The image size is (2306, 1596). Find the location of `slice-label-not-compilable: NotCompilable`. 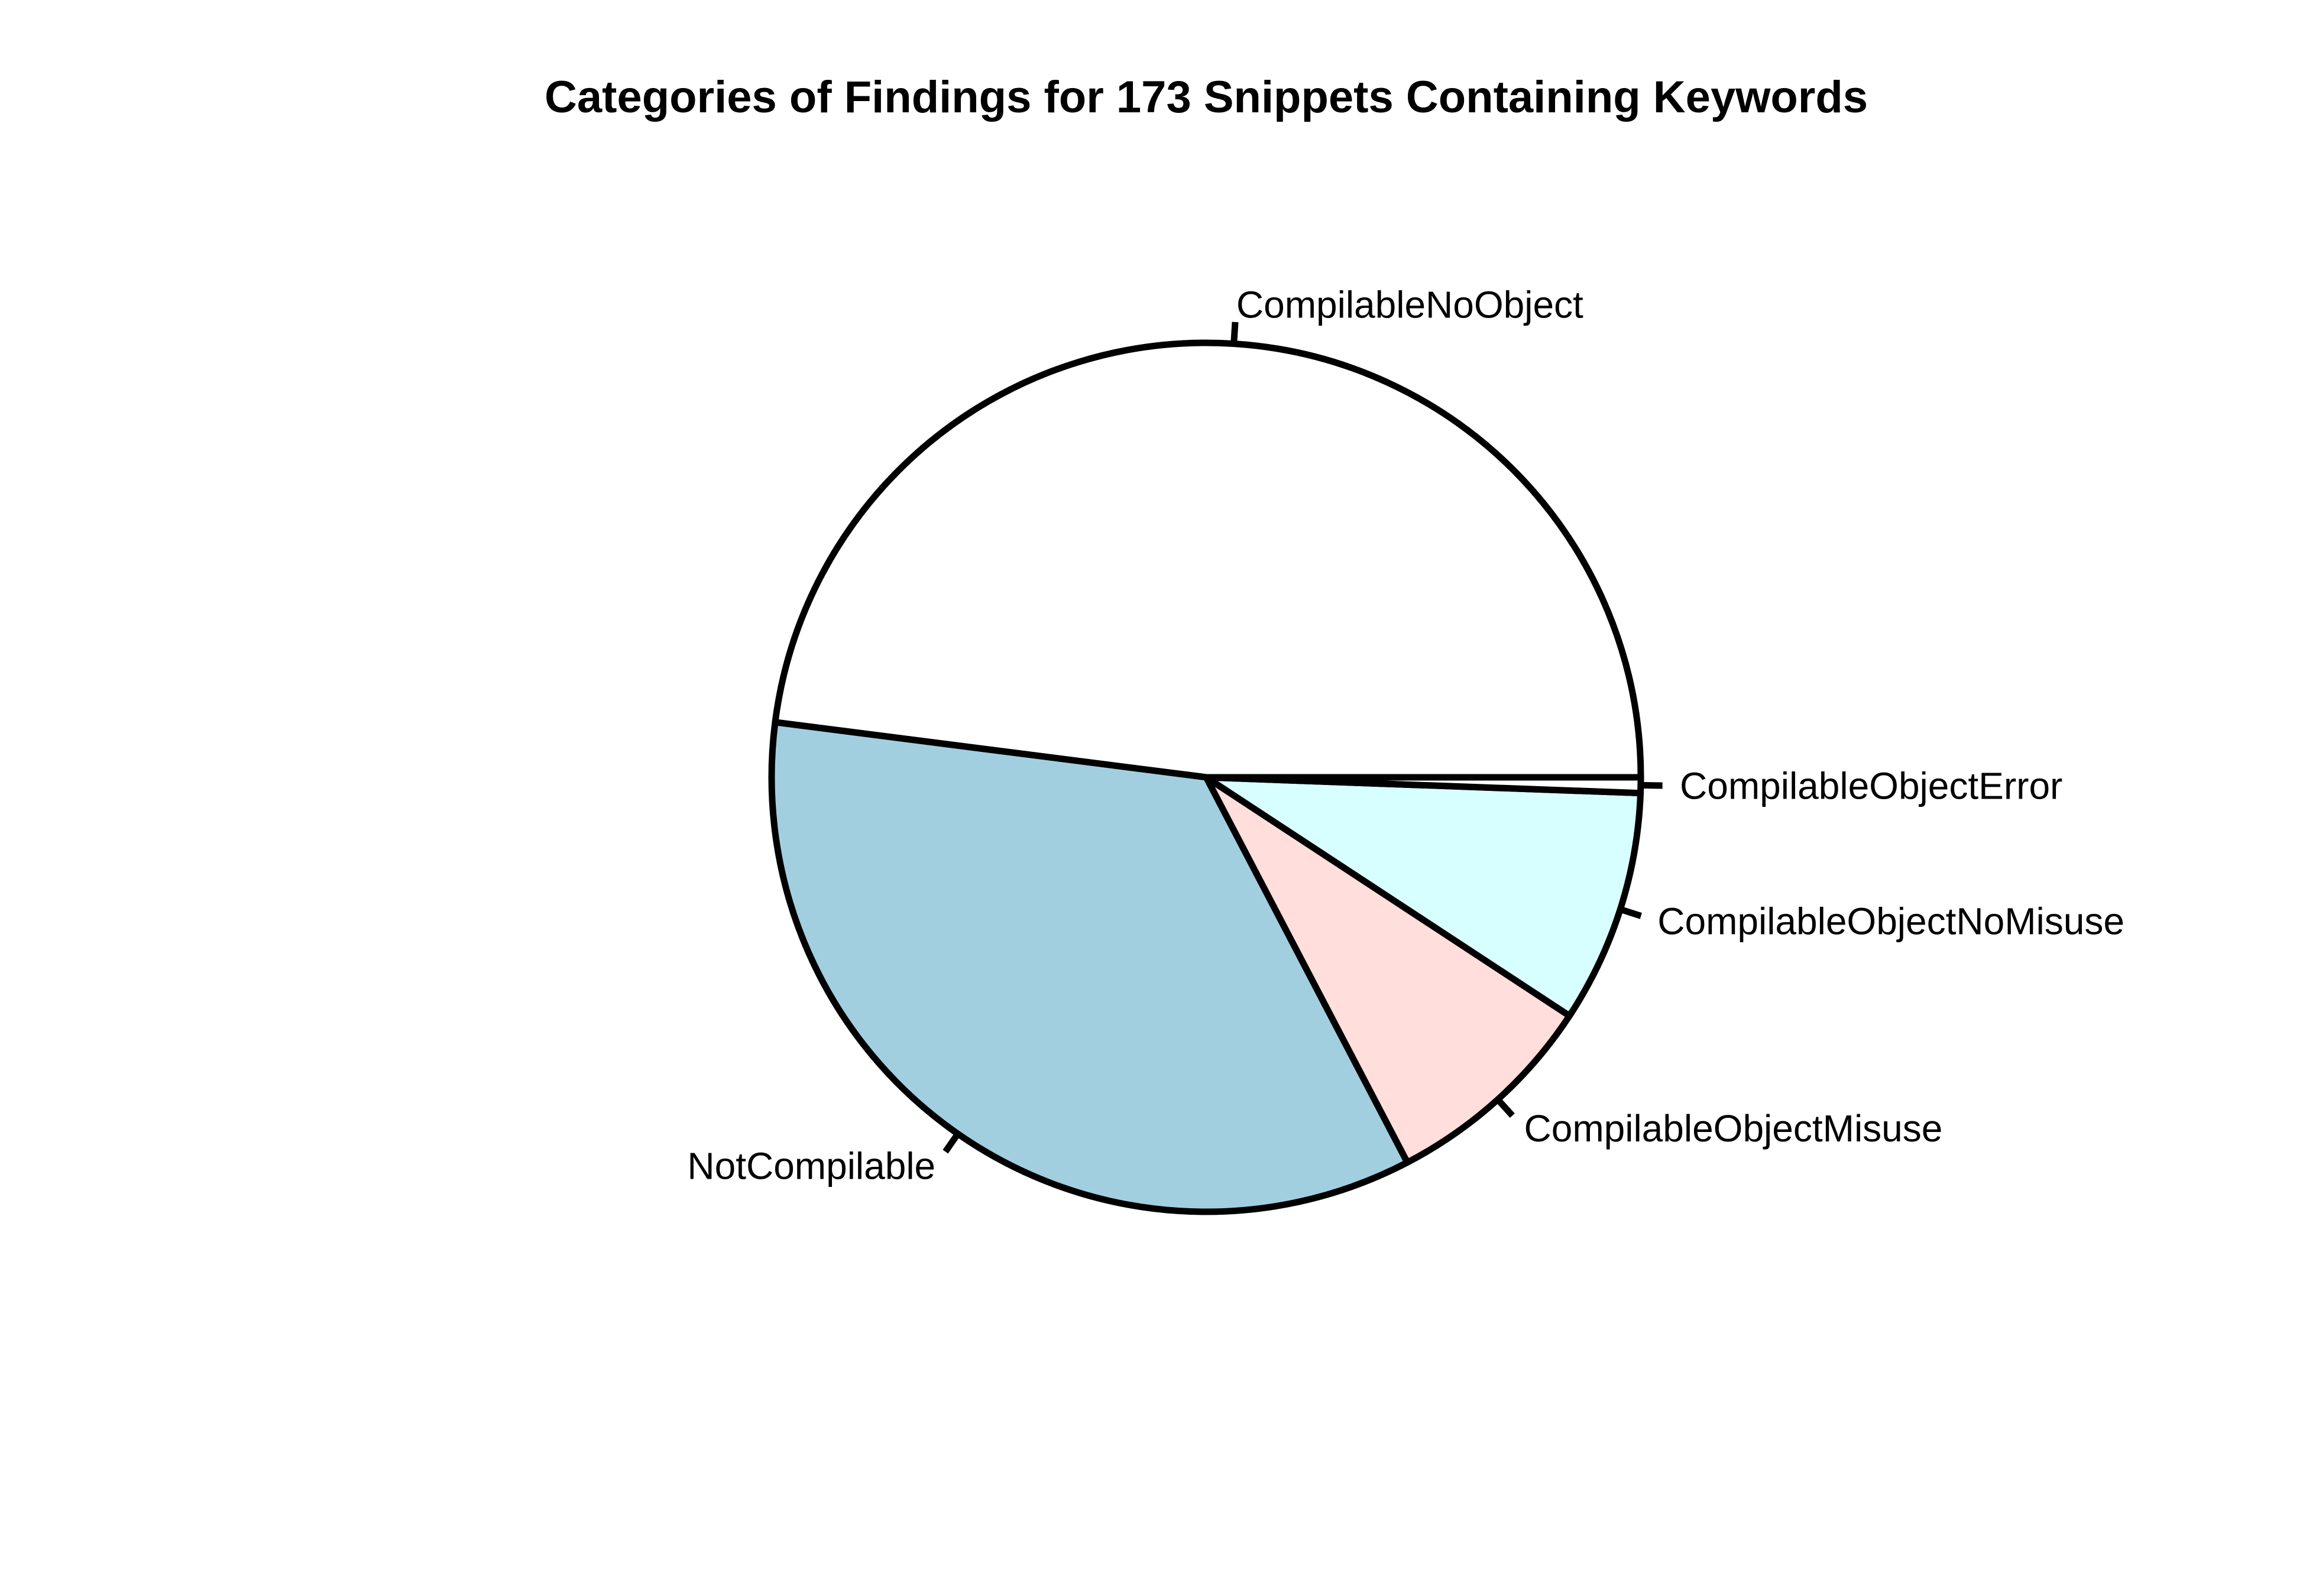

slice-label-not-compilable: NotCompilable is located at coordinates (811, 1165).